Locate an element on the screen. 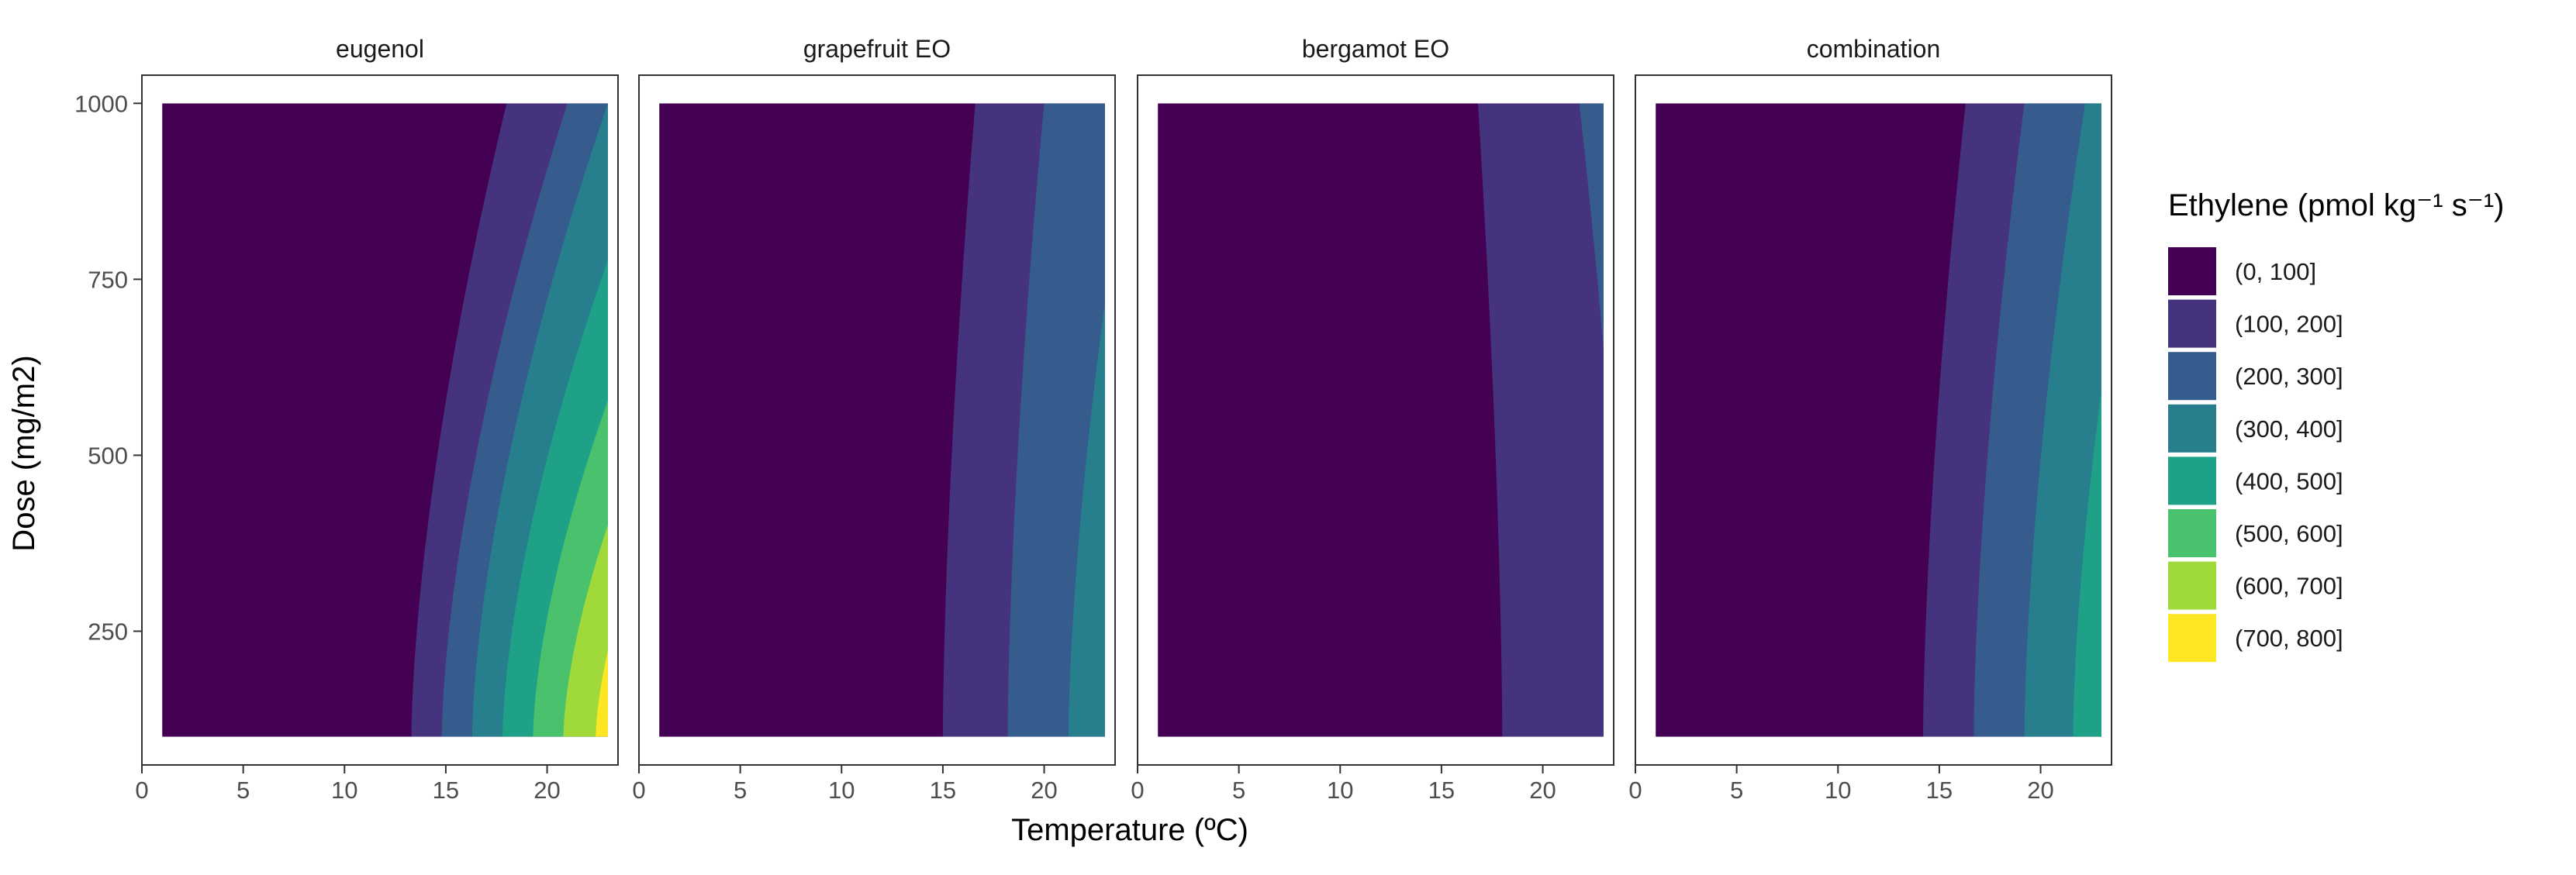  facet-label: bergamot EO is located at coordinates (1375, 49).